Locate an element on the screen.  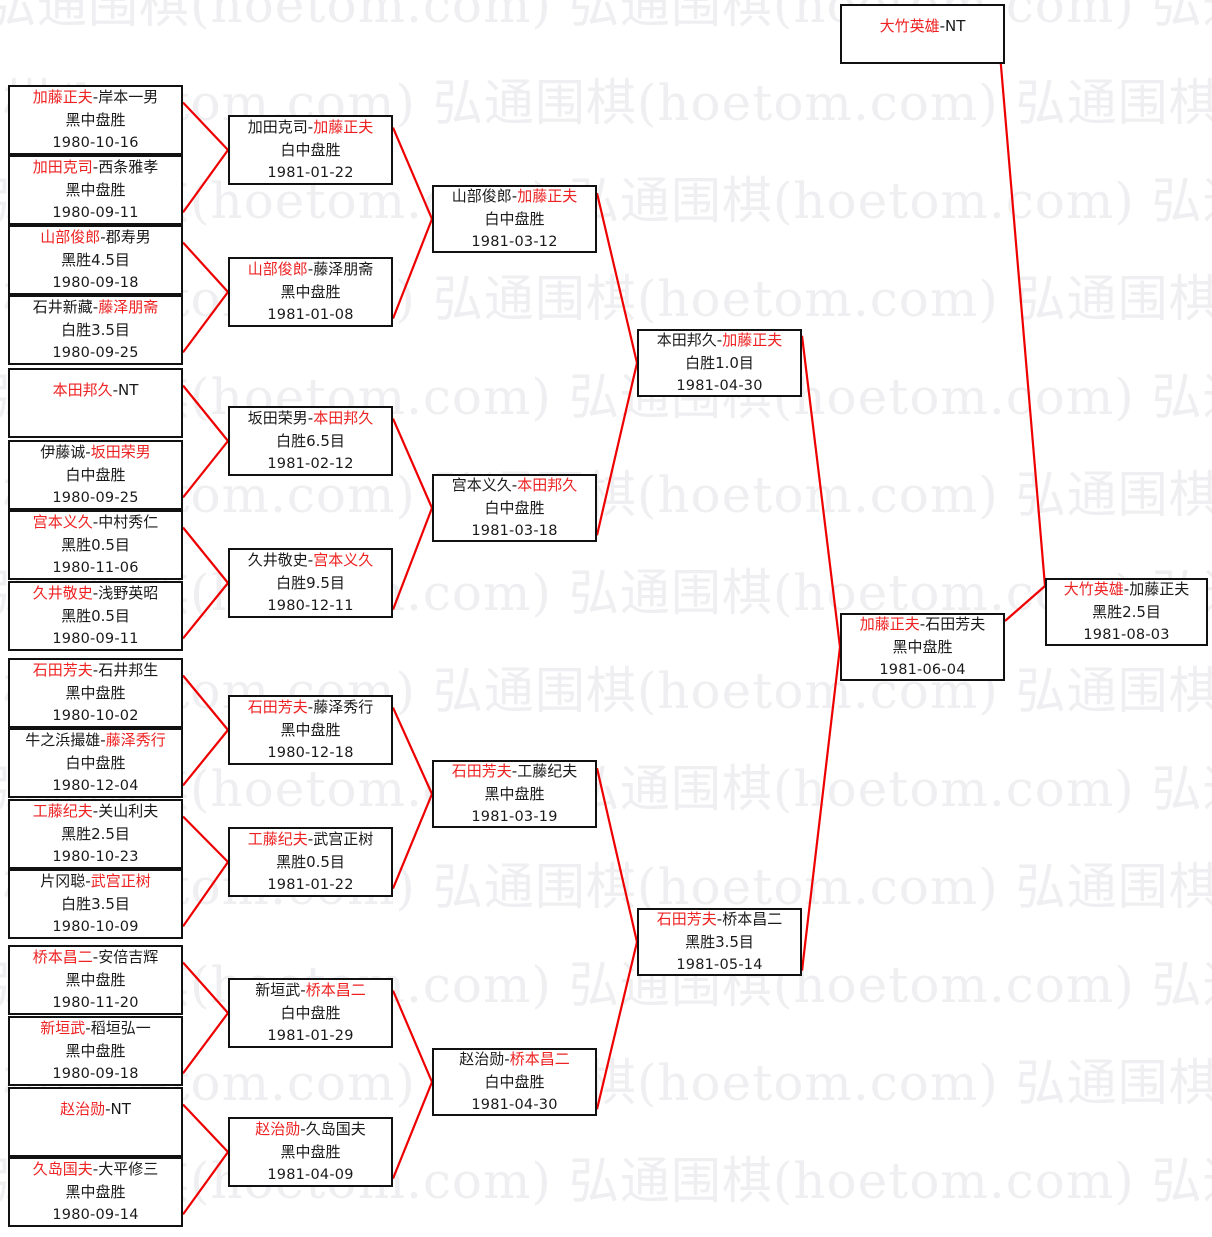
round1-match-3: 山部俊郎-郡寿男 黑胜4.5目 1980-09-18 is located at coordinates (95, 260).